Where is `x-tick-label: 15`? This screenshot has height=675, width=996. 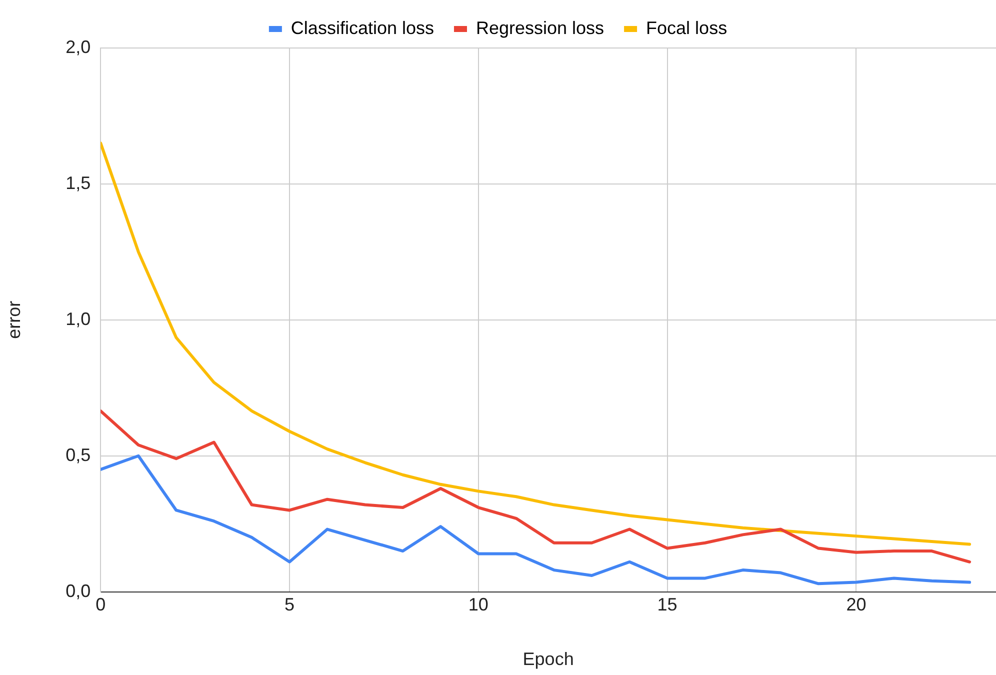 x-tick-label: 15 is located at coordinates (667, 604).